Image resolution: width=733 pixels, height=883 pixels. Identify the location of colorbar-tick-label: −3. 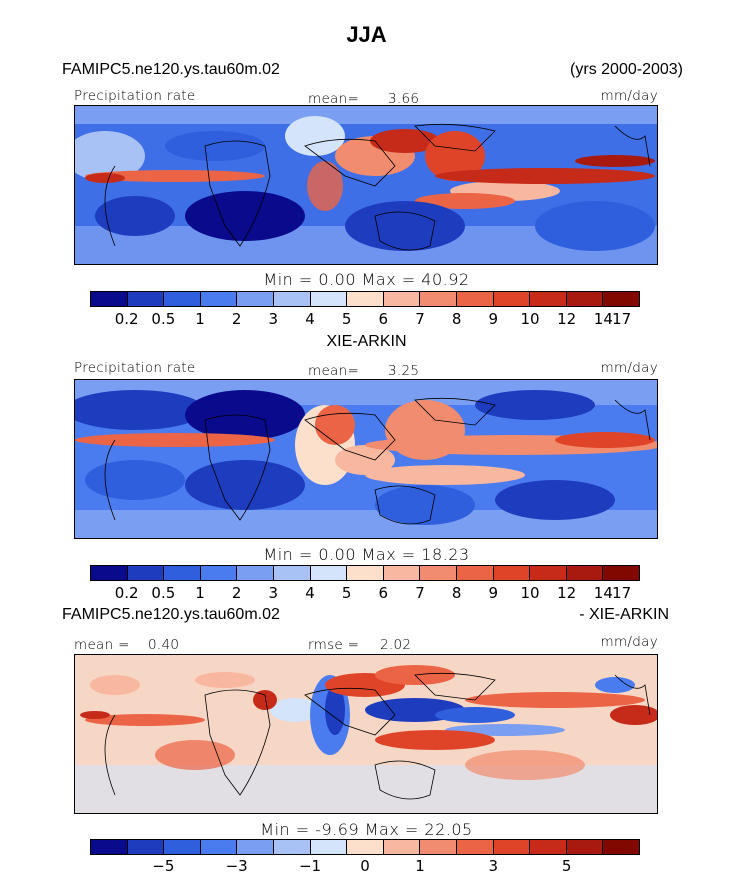
(236, 866).